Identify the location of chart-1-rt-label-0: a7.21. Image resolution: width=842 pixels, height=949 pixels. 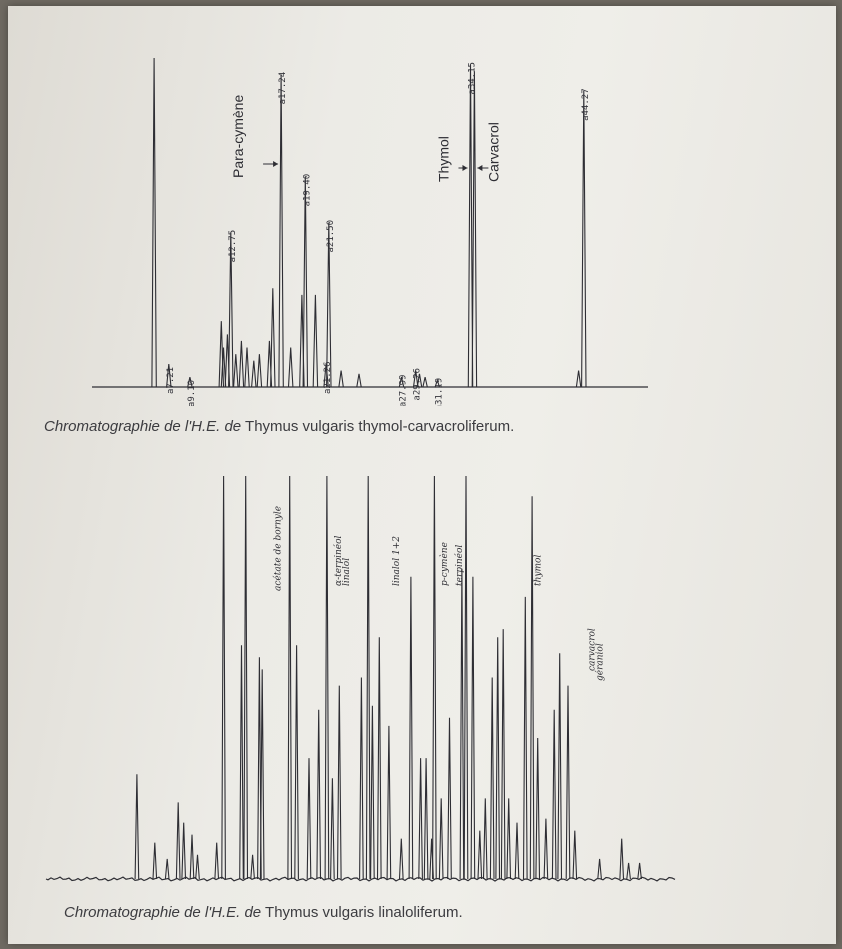
(171, 380).